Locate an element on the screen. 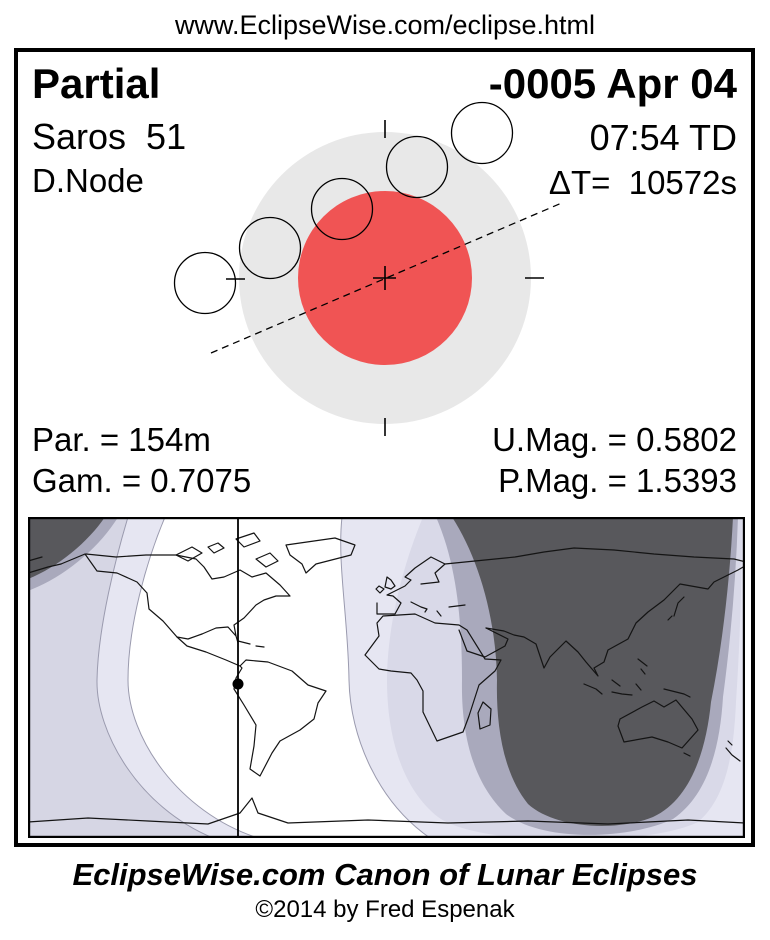 This screenshot has height=940, width=770. saros-label: Saros 51 is located at coordinates (109, 136).